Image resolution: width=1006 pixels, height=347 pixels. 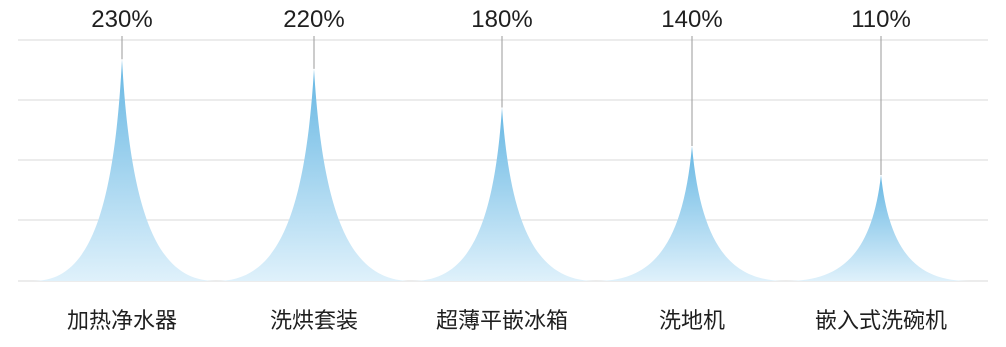 I want to click on value-labels: 230% 220% 180% 140% 110%, so click(x=501, y=19).